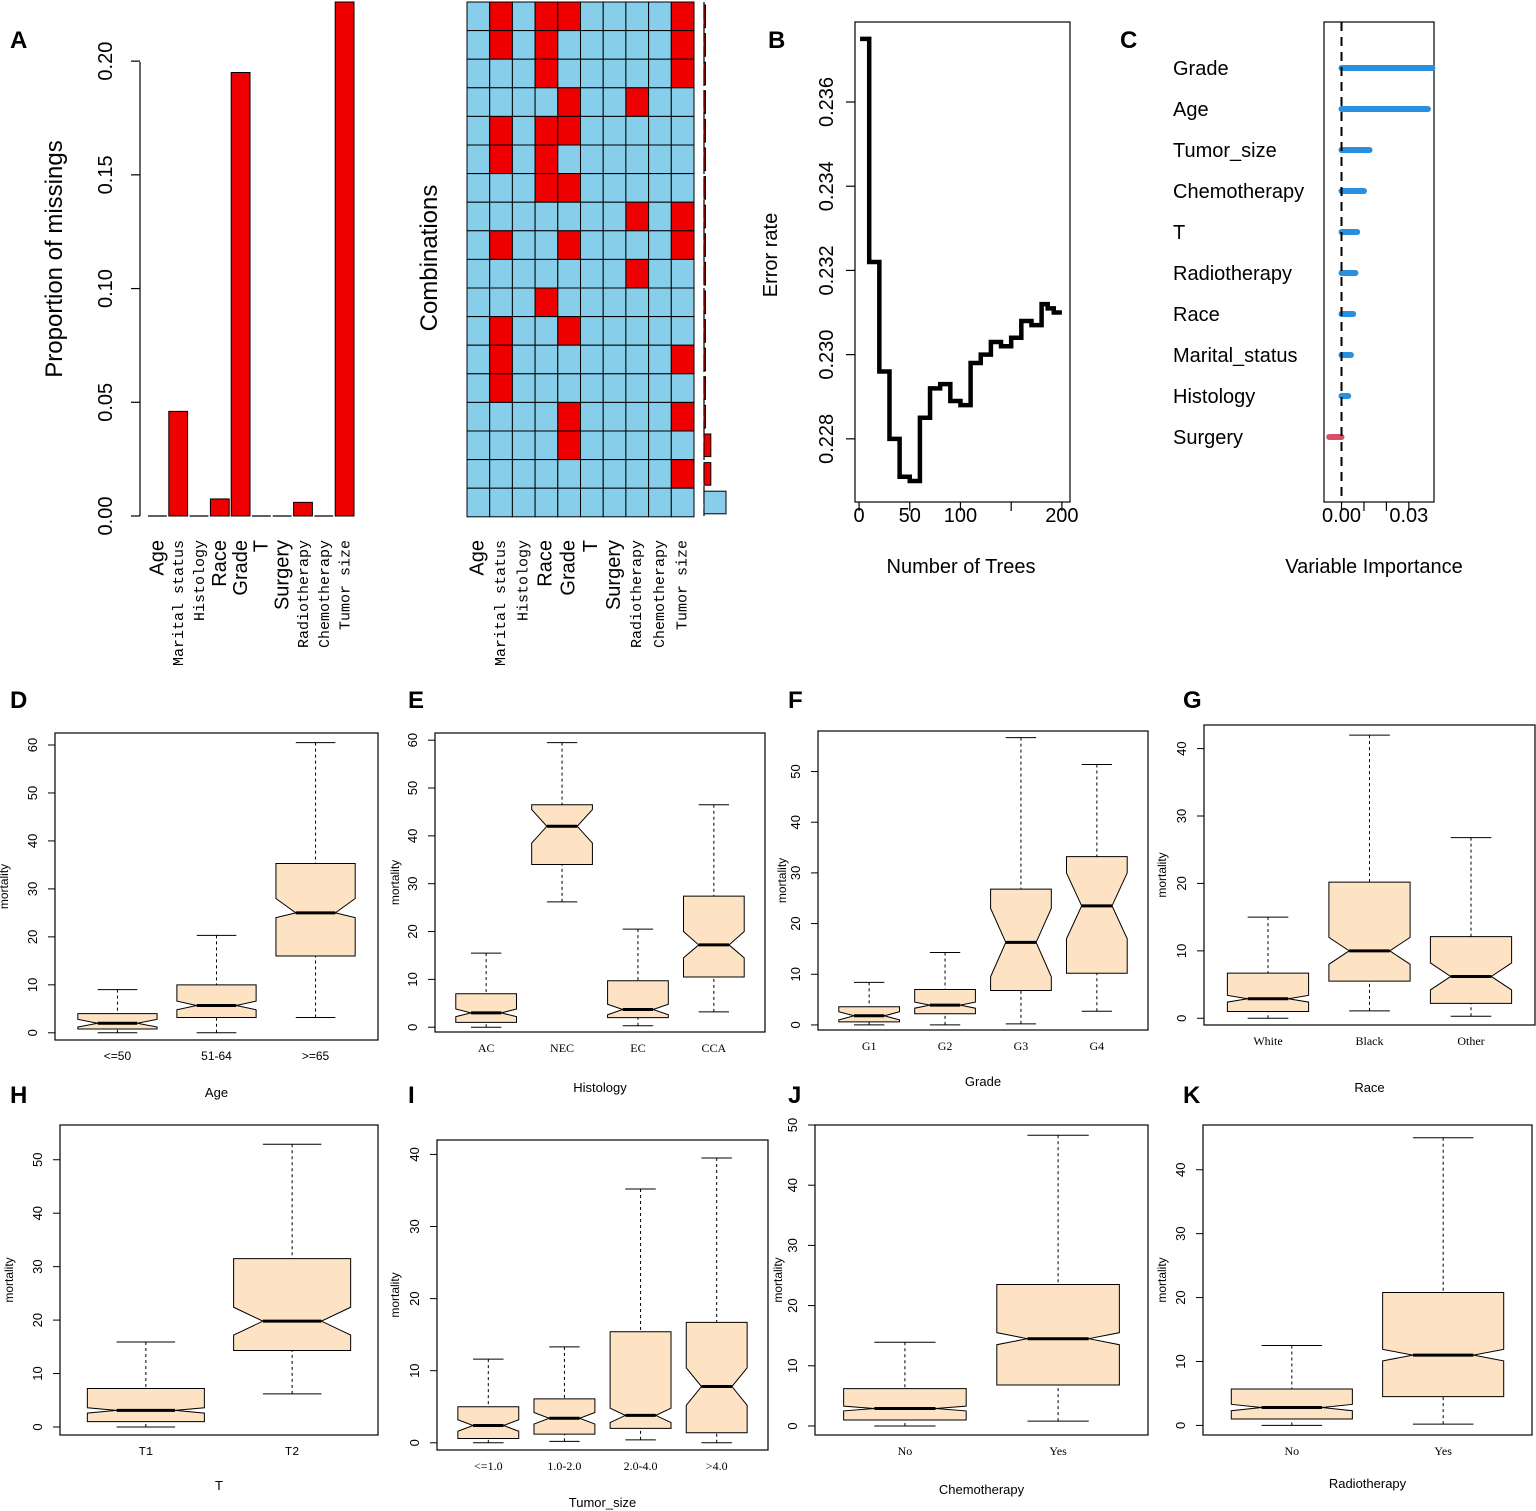 The width and height of the screenshot is (1536, 1511). I want to click on panel-d-y-label: mortality, so click(5, 886).